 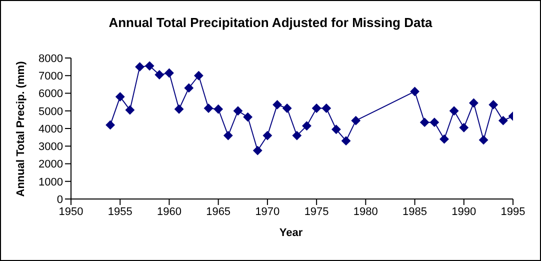 I want to click on y-tick-label: 8000, so click(x=50, y=58).